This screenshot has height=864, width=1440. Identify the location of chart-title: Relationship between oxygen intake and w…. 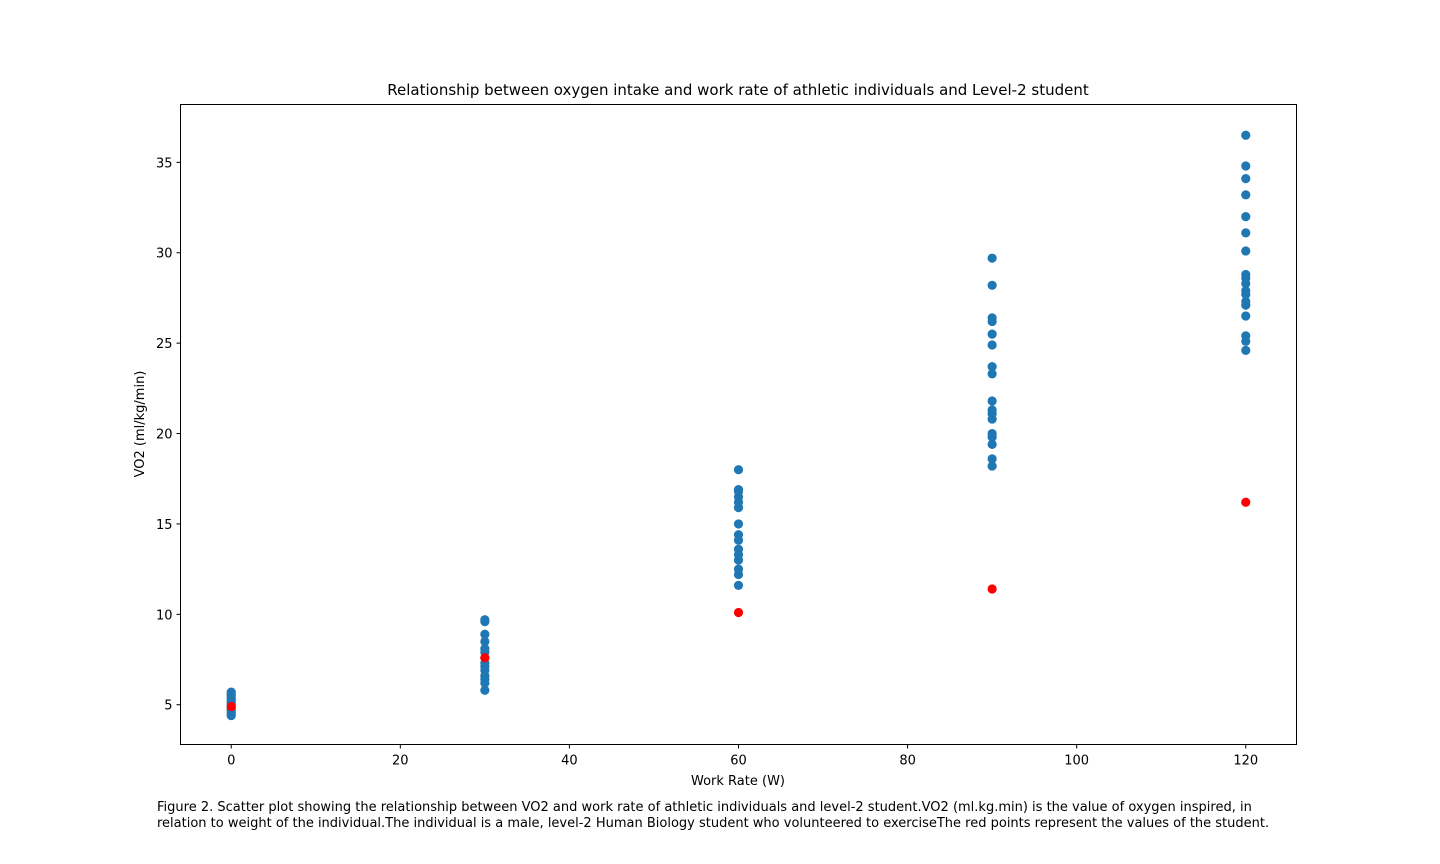
(738, 90).